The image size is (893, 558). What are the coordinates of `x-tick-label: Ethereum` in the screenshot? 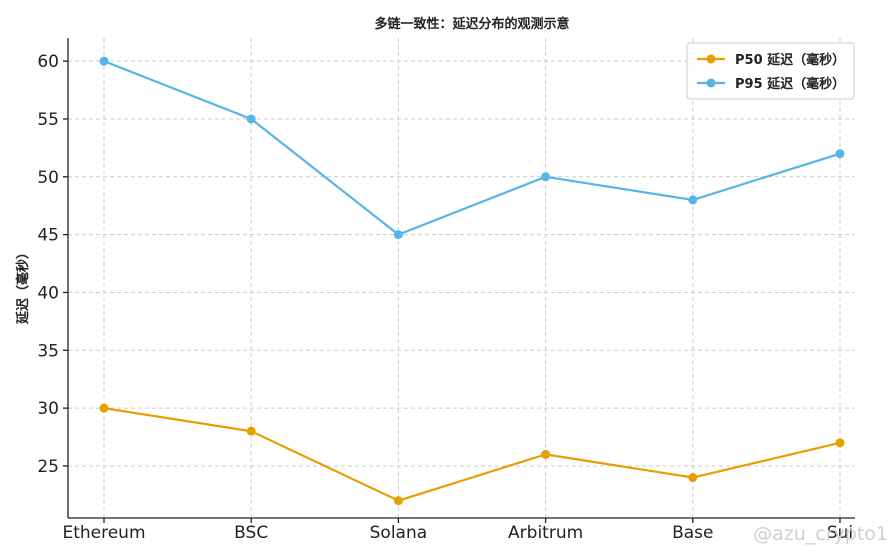 It's located at (103, 533).